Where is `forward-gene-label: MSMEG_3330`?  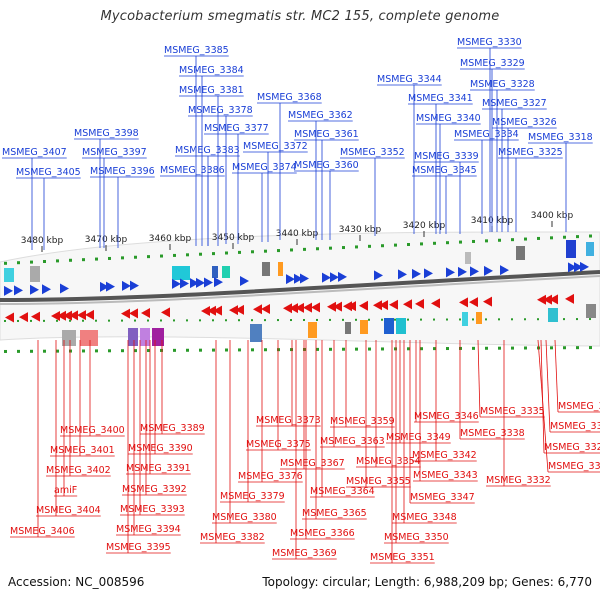 forward-gene-label: MSMEG_3330 is located at coordinates (489, 42).